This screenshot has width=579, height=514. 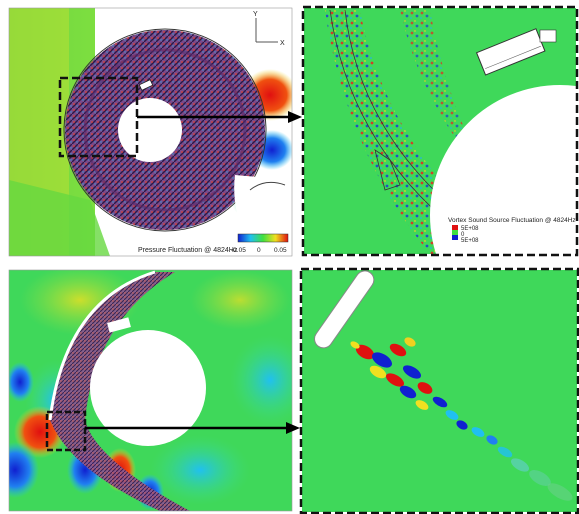 What do you see at coordinates (512, 220) in the screenshot?
I see `legend-title: Vortex Sound Source Fluctuation @ 4824Hz` at bounding box center [512, 220].